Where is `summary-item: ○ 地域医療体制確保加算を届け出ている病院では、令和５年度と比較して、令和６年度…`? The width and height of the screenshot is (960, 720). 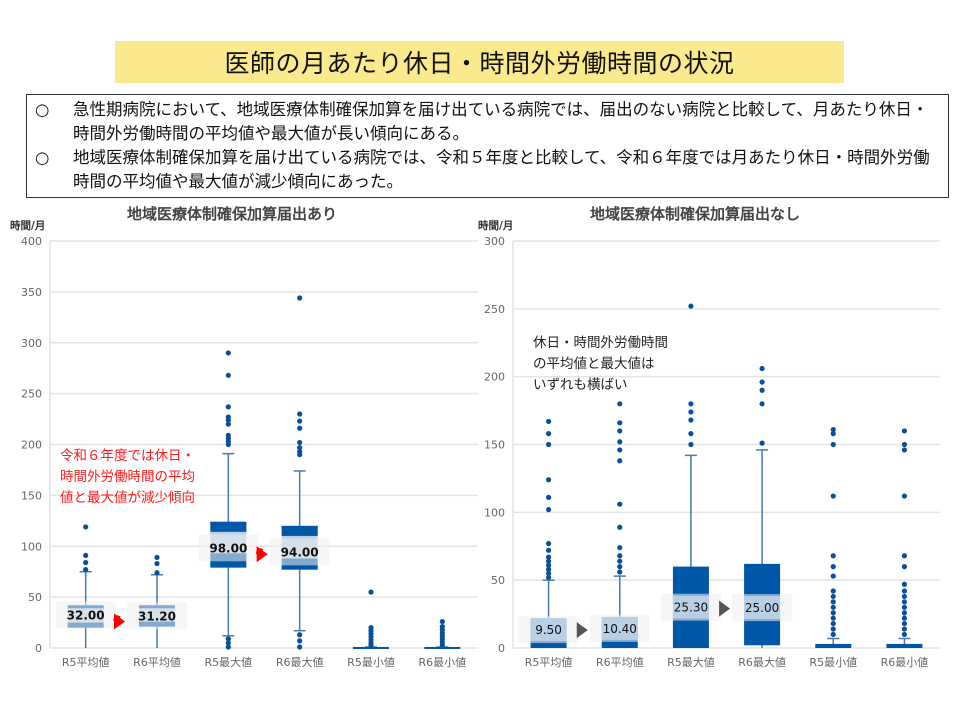 summary-item: ○ 地域医療体制確保加算を届け出ている病院では、令和５年度と比較して、令和６年度… is located at coordinates (487, 170).